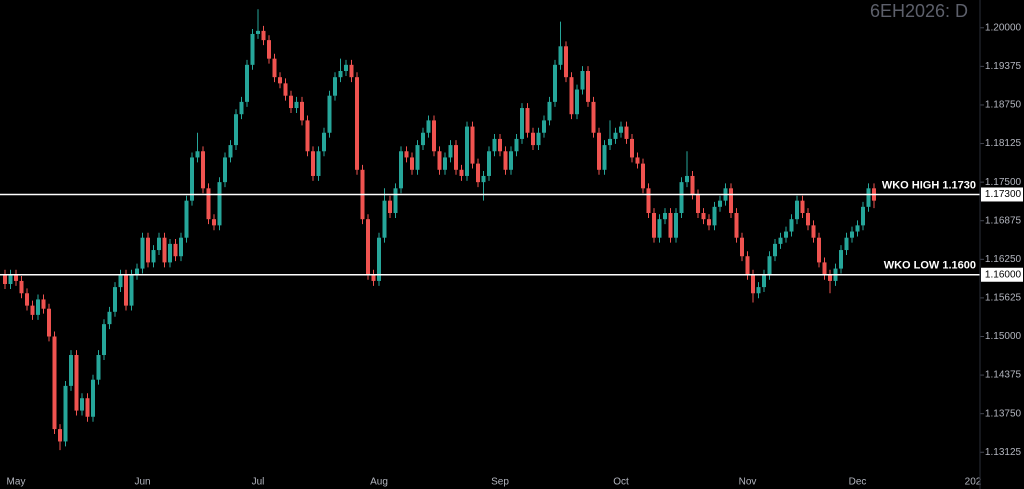 The image size is (1024, 489). What do you see at coordinates (1003, 375) in the screenshot?
I see `y-tick-label: 1.14375` at bounding box center [1003, 375].